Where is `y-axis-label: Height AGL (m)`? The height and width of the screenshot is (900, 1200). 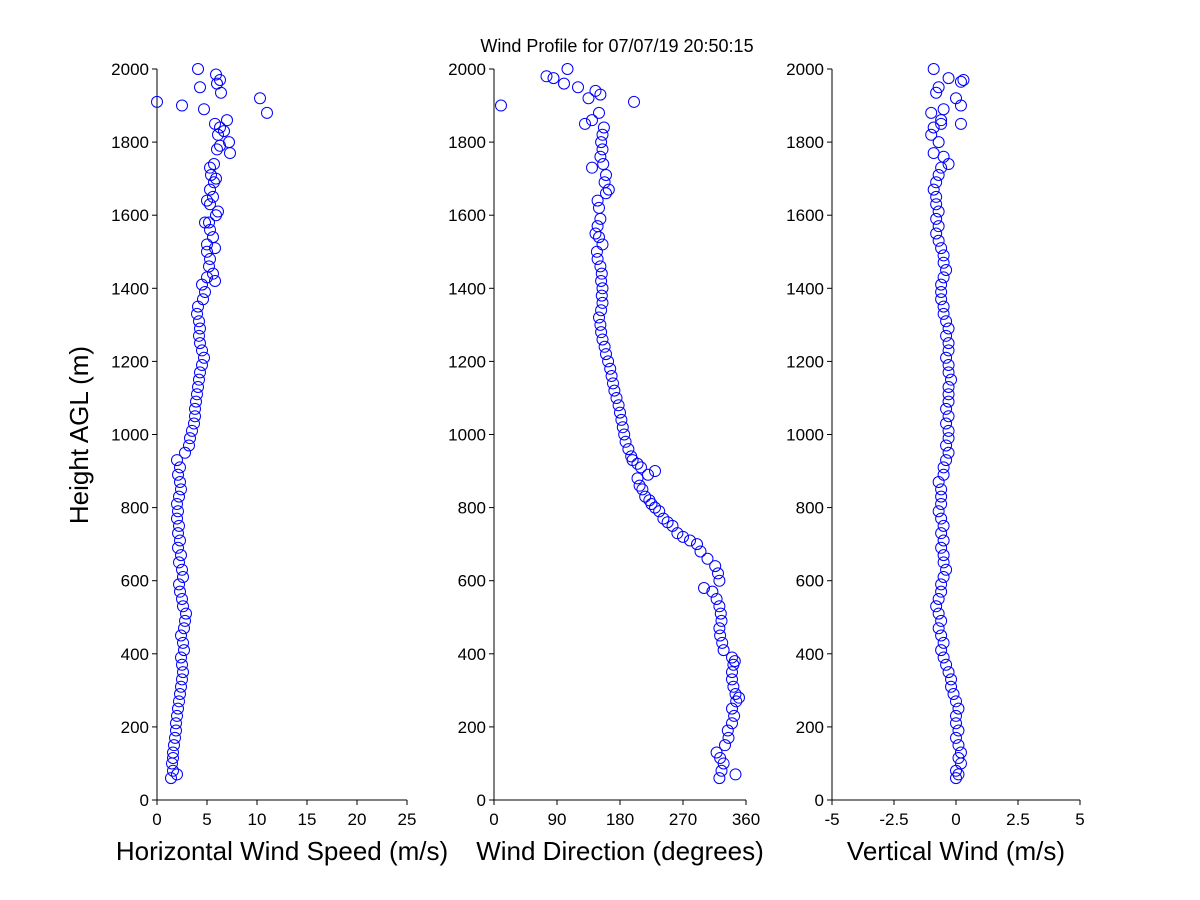 y-axis-label: Height AGL (m) is located at coordinates (79, 435).